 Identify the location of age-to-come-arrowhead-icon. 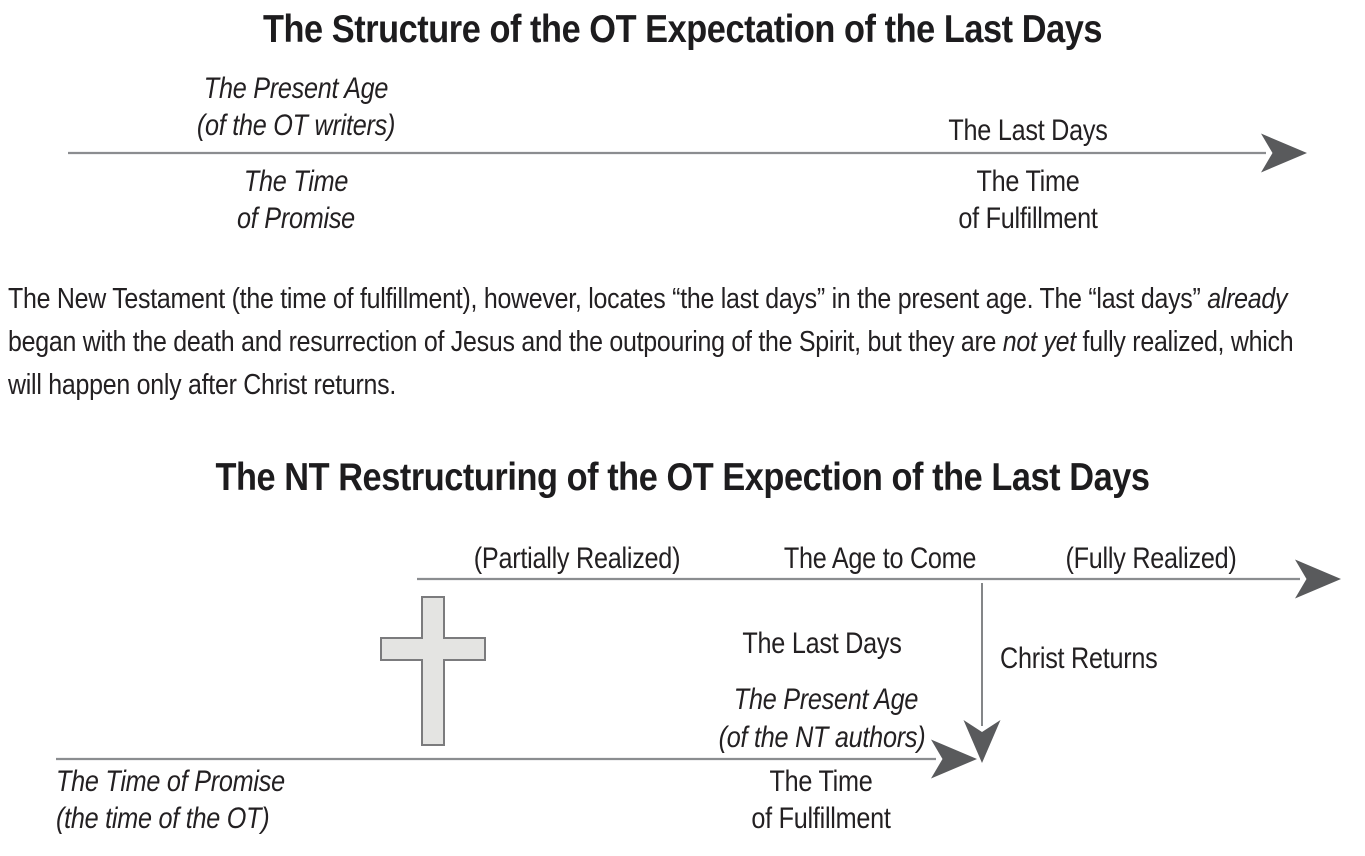
(1318, 579).